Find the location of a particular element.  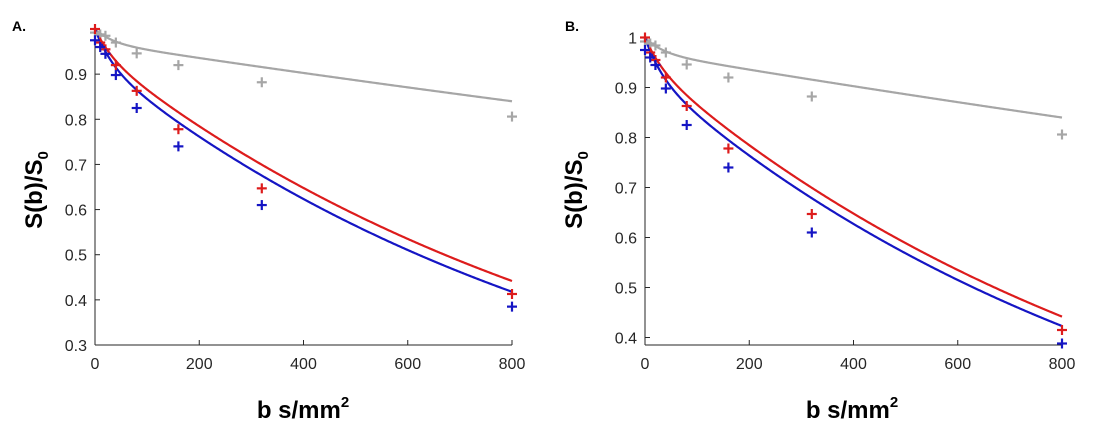

panel-a-y-tick-label: 0.3 is located at coordinates (76, 346).